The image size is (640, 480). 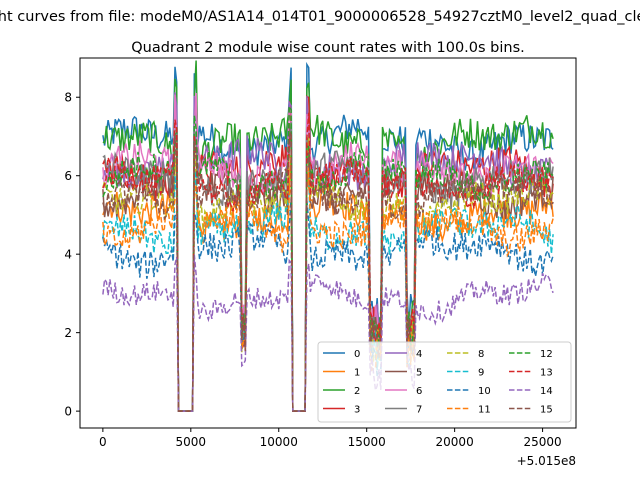 I want to click on x-tick-label: 0, so click(x=103, y=442).